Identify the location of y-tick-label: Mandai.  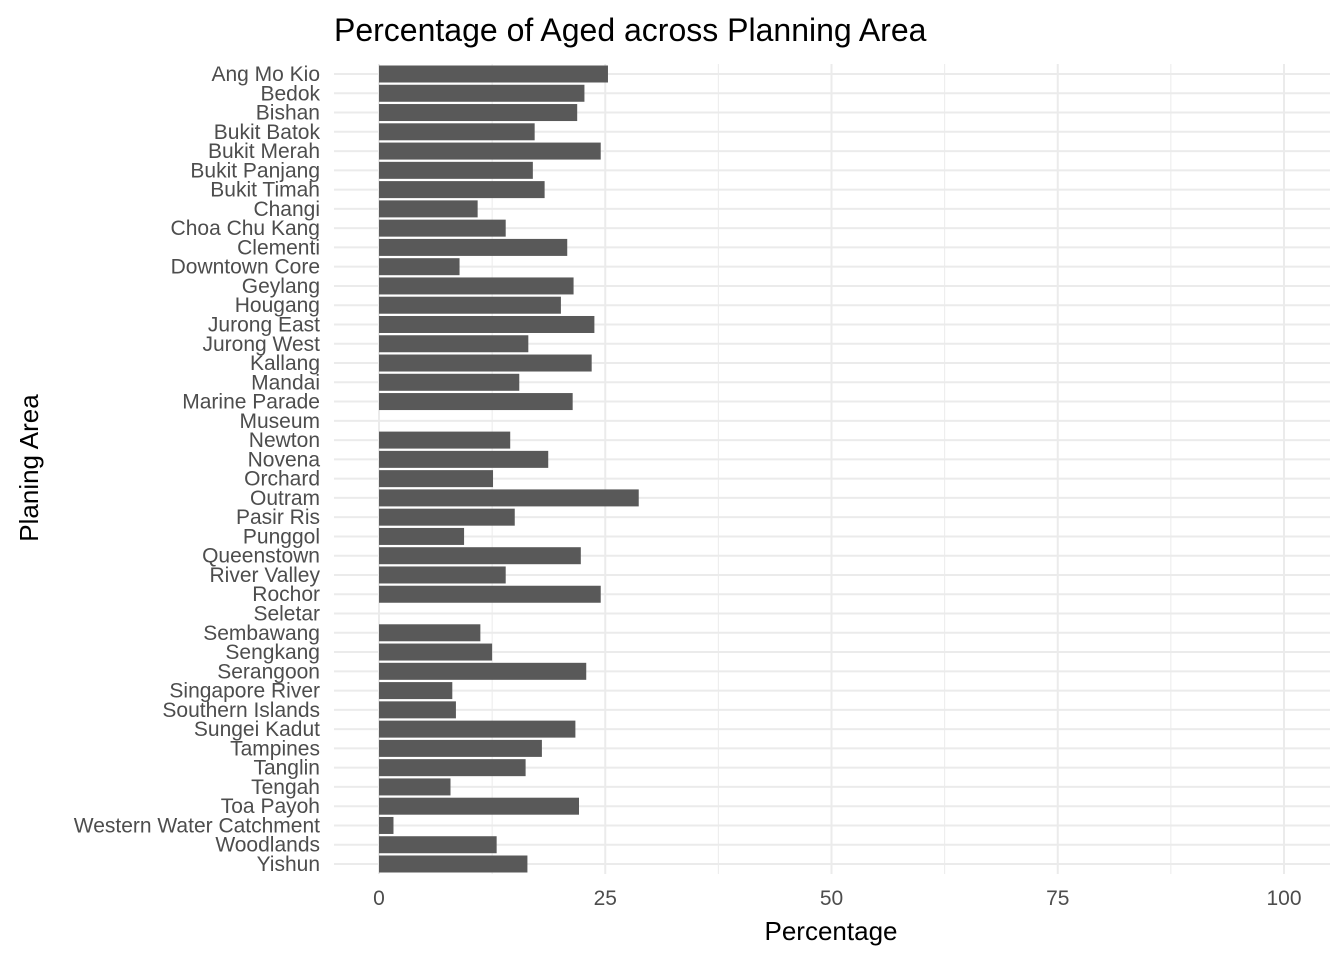
(285, 382).